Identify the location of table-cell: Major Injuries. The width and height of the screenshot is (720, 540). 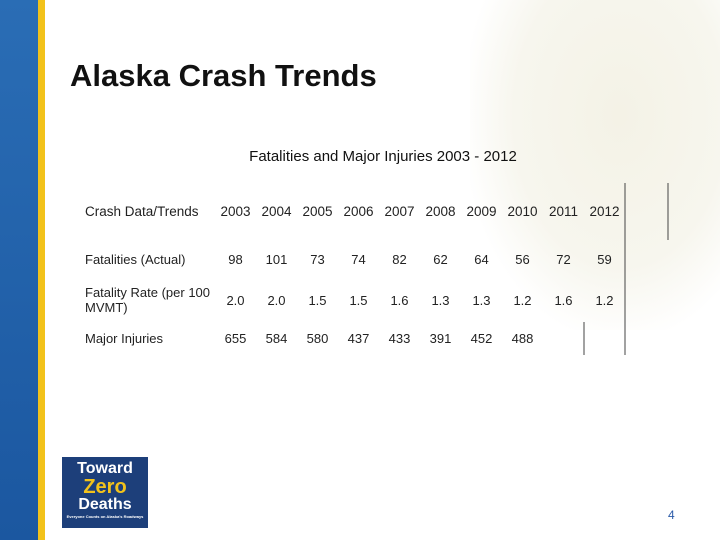
(124, 338).